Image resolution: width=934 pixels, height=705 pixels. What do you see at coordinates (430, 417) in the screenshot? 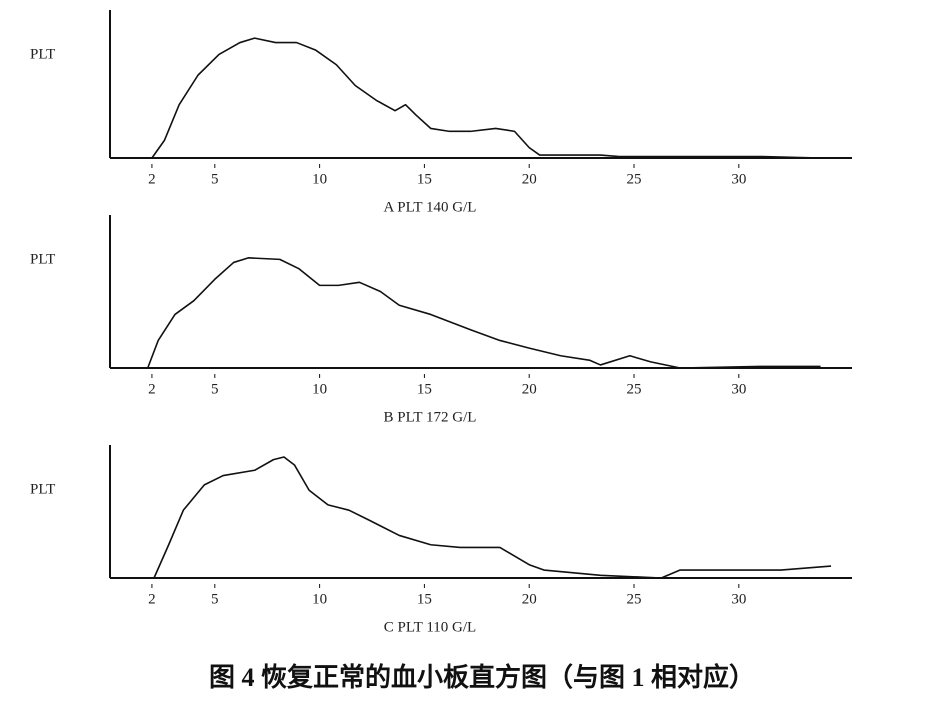
I see `x-axis-label: B PLT 172 G/L` at bounding box center [430, 417].